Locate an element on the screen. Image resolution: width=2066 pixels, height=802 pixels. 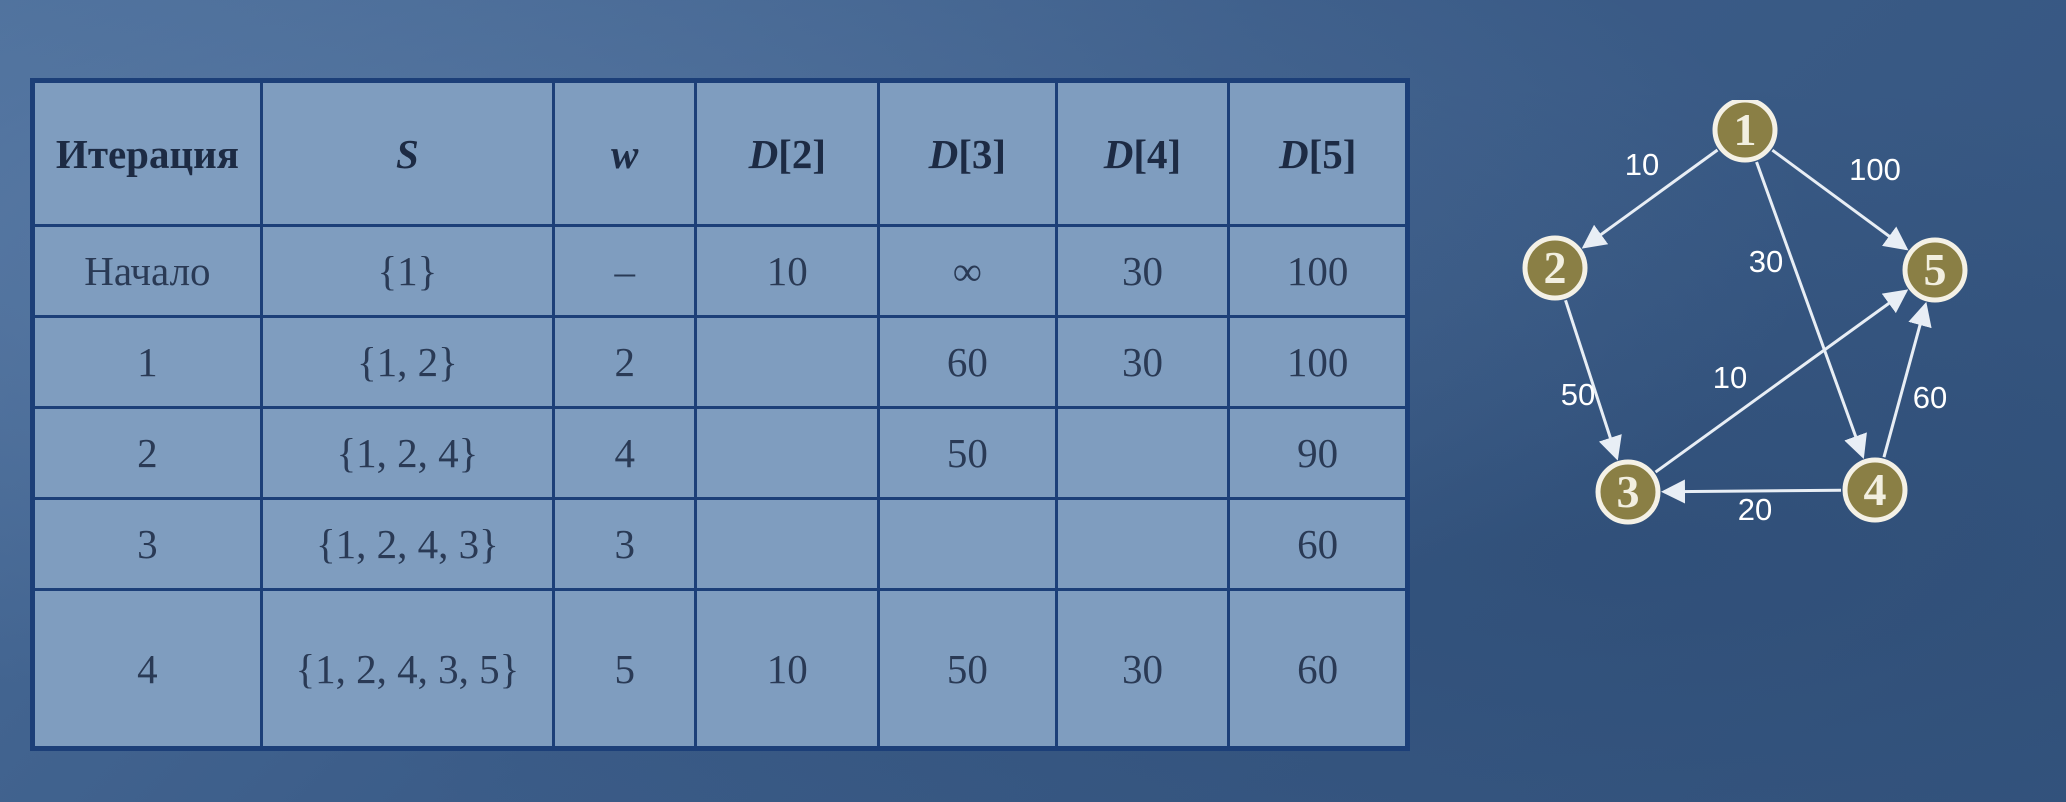
header-d3: D[3] is located at coordinates (967, 153).